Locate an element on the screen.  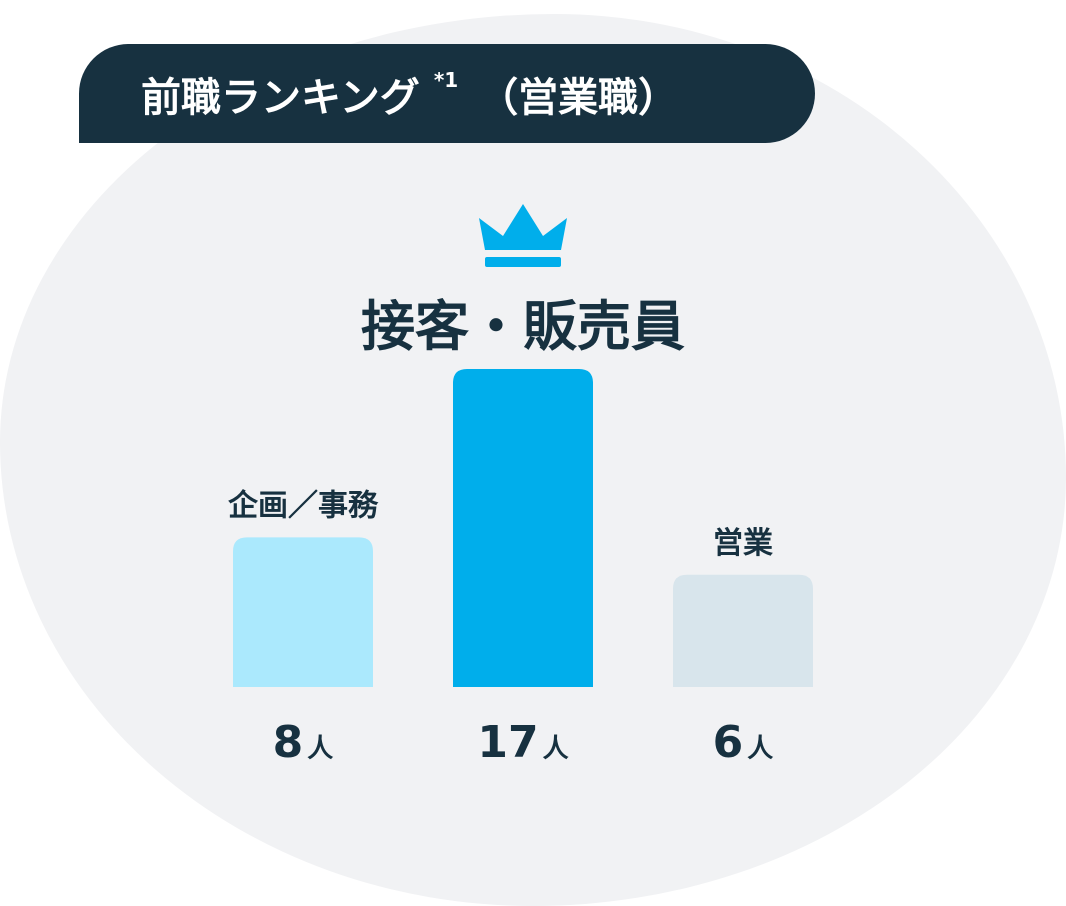
banner-subtitle: （営業職） is located at coordinates (578, 97).